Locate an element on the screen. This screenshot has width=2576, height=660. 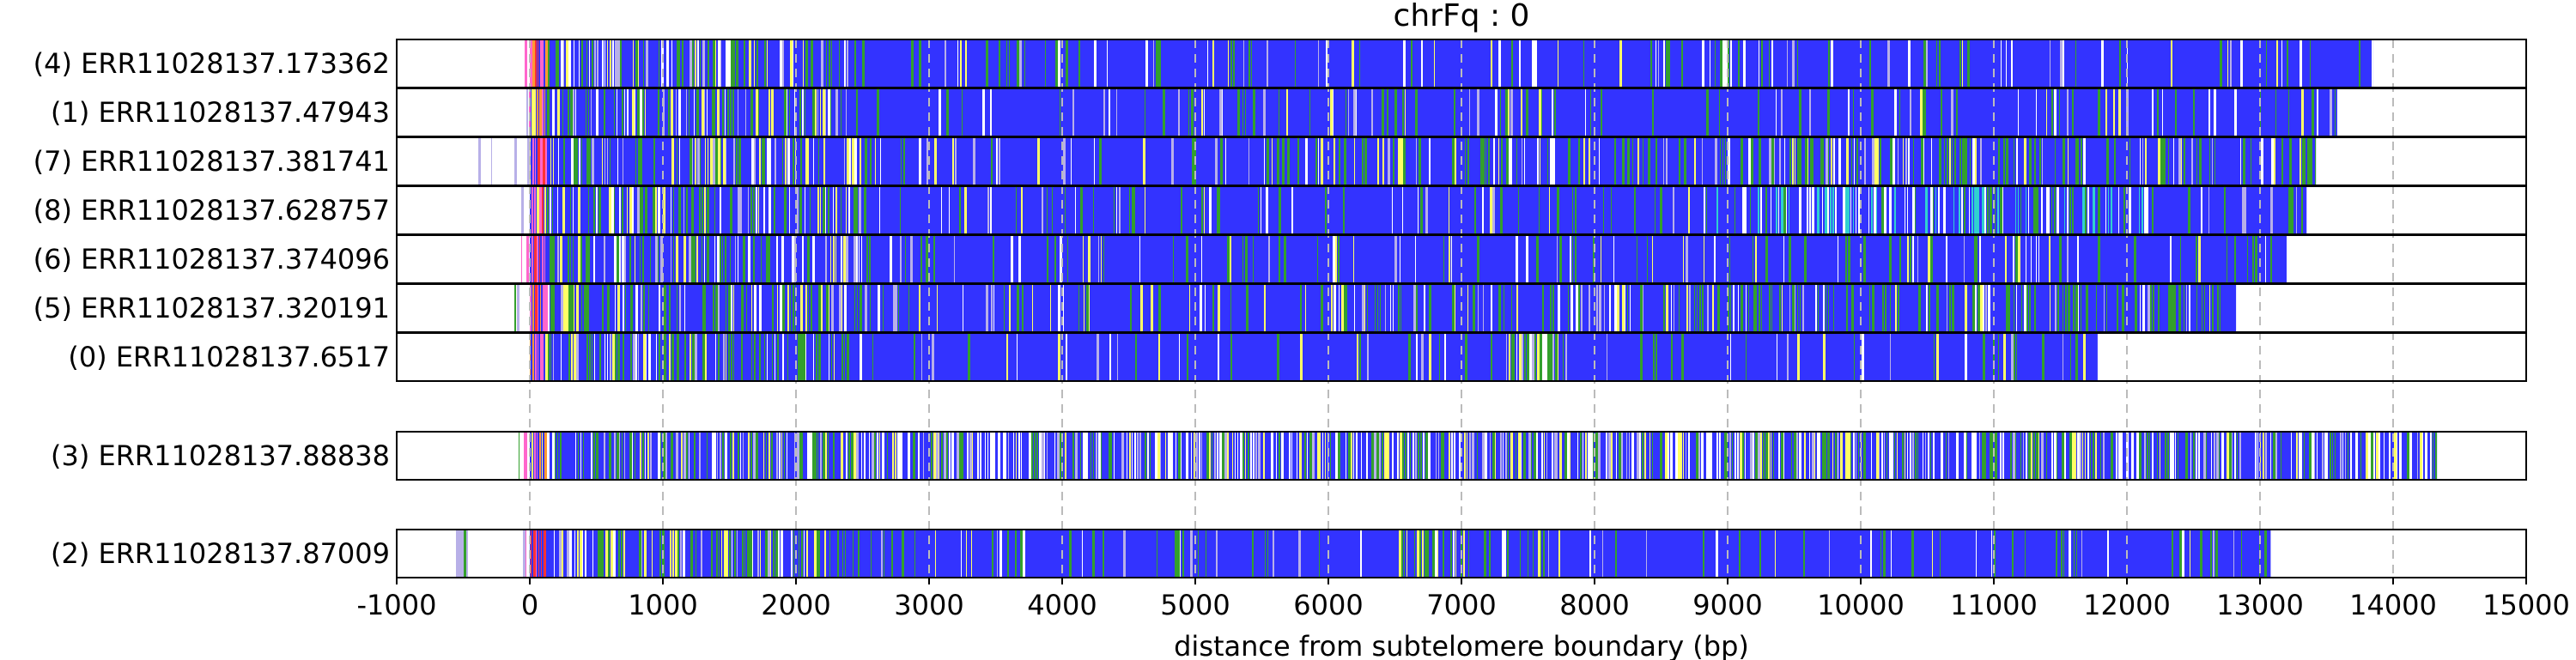
row-label: (4) ERR11028137.173362 is located at coordinates (212, 63).